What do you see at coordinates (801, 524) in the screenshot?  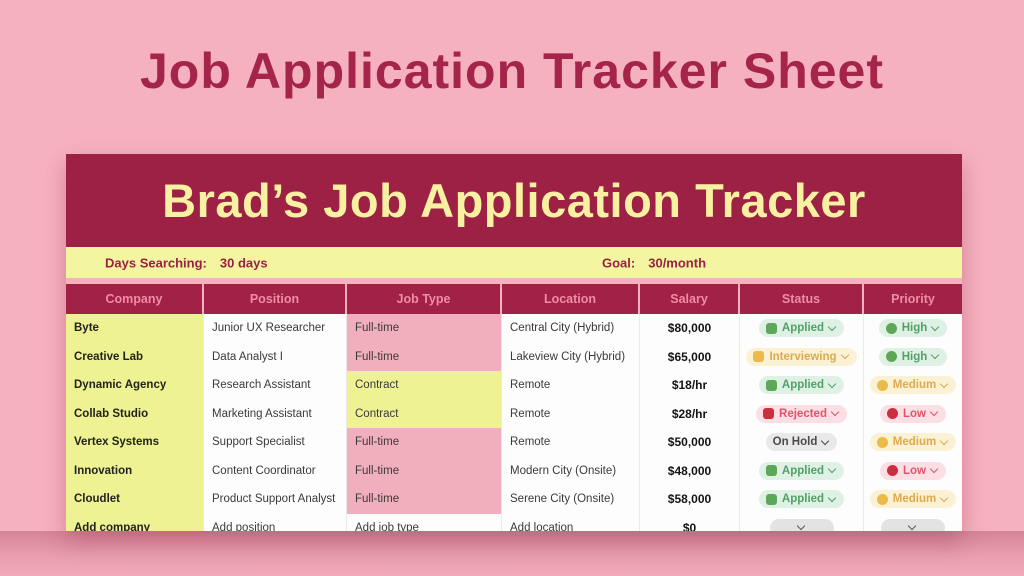 I see `status-dropdown` at bounding box center [801, 524].